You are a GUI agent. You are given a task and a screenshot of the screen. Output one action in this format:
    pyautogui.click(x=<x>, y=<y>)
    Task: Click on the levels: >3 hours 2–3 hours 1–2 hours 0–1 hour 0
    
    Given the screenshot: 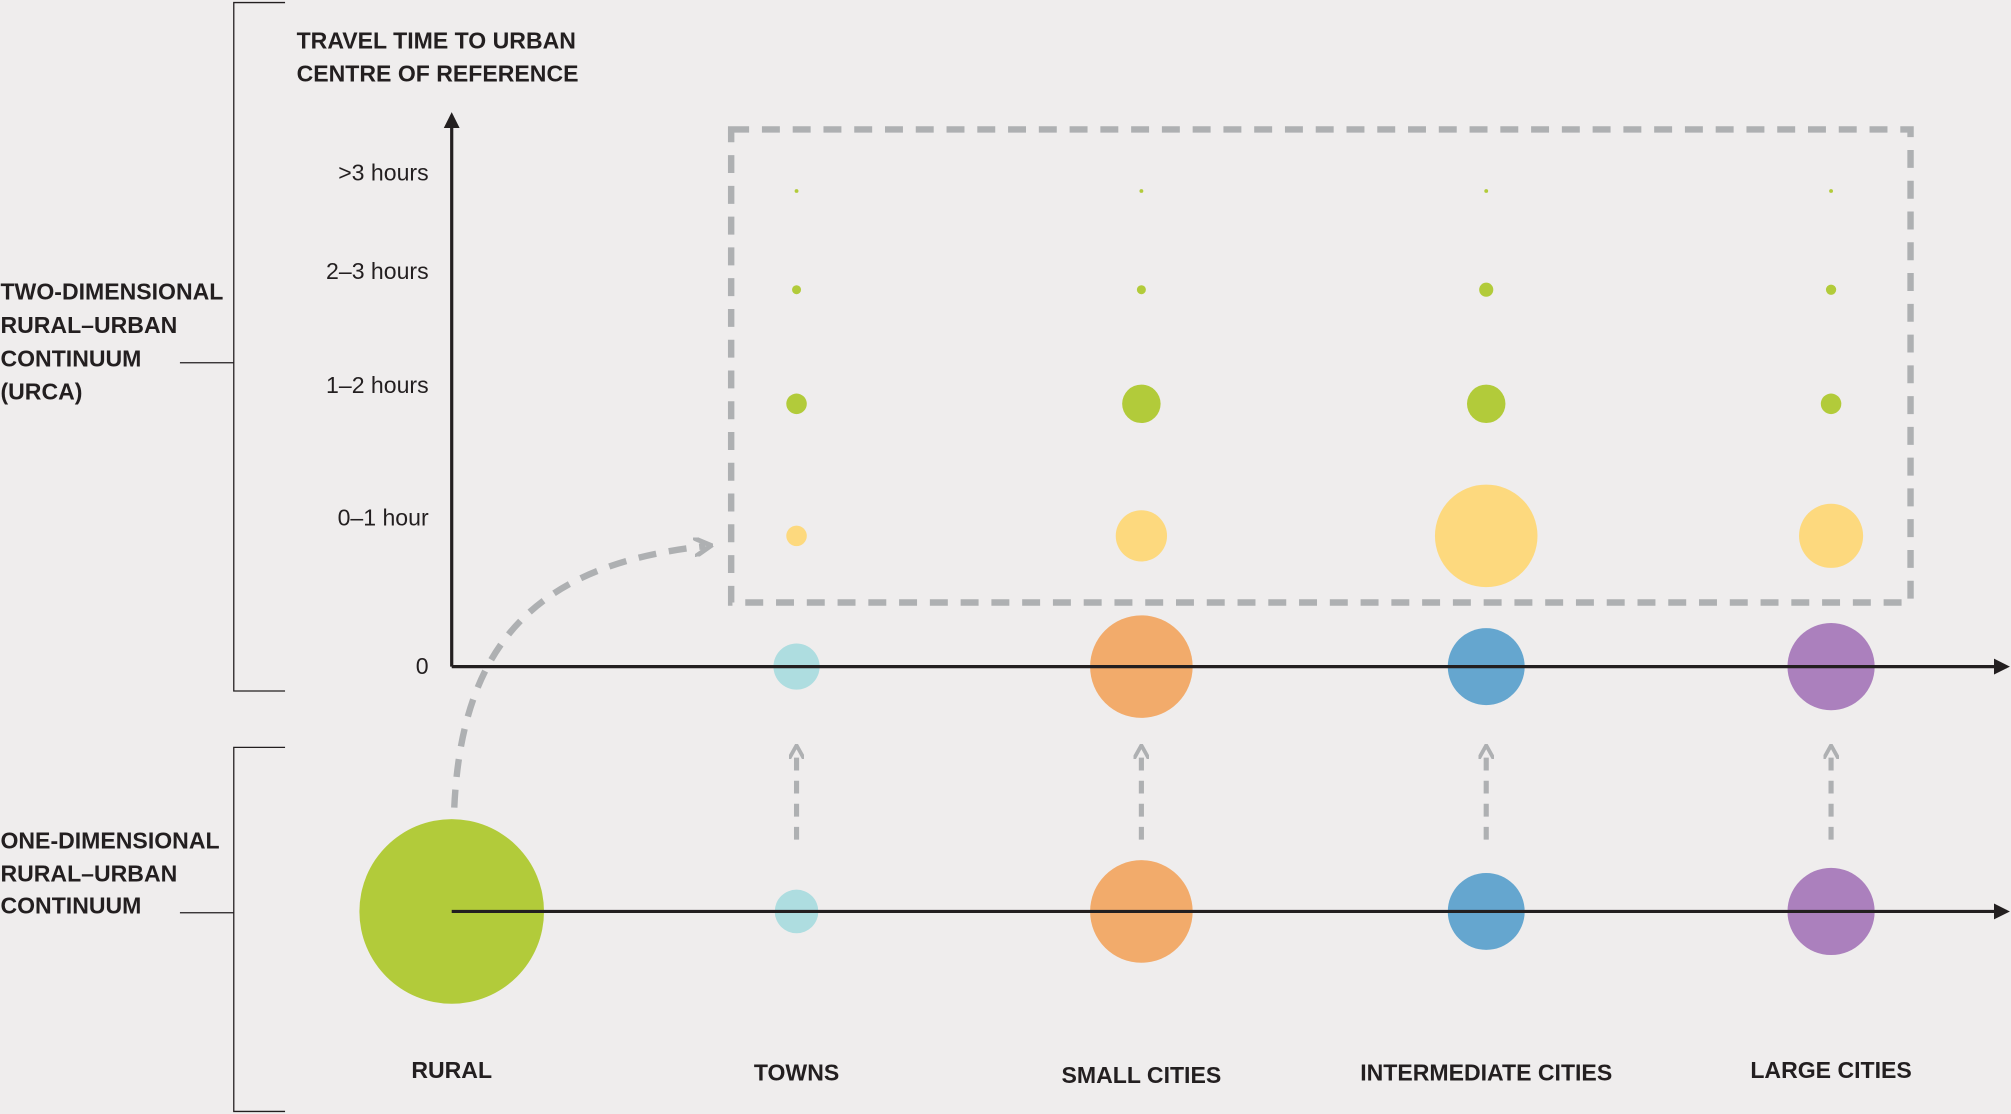 What is the action you would take?
    pyautogui.click(x=377, y=419)
    